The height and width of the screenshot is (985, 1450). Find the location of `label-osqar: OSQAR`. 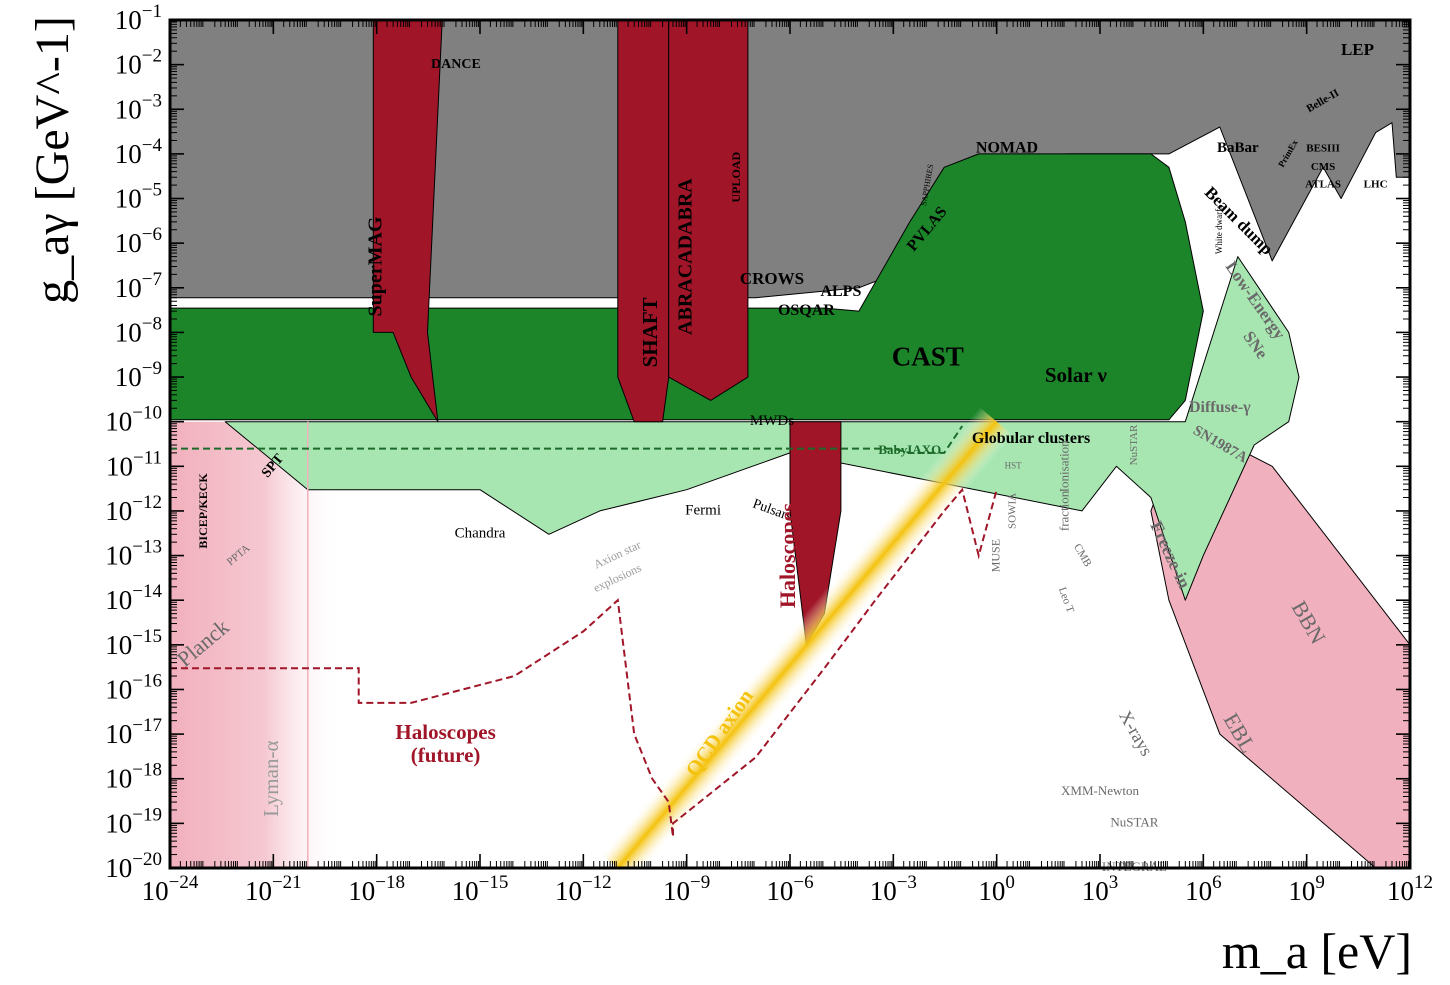

label-osqar: OSQAR is located at coordinates (806, 310).